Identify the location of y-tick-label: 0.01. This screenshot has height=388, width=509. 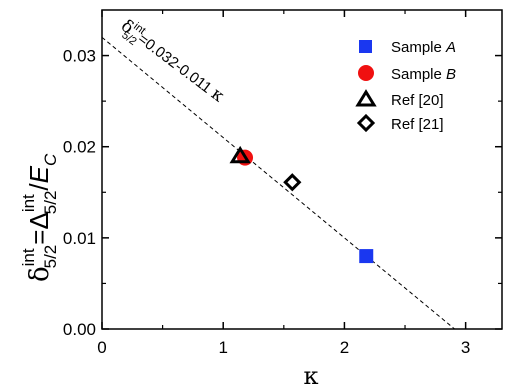
(79, 238).